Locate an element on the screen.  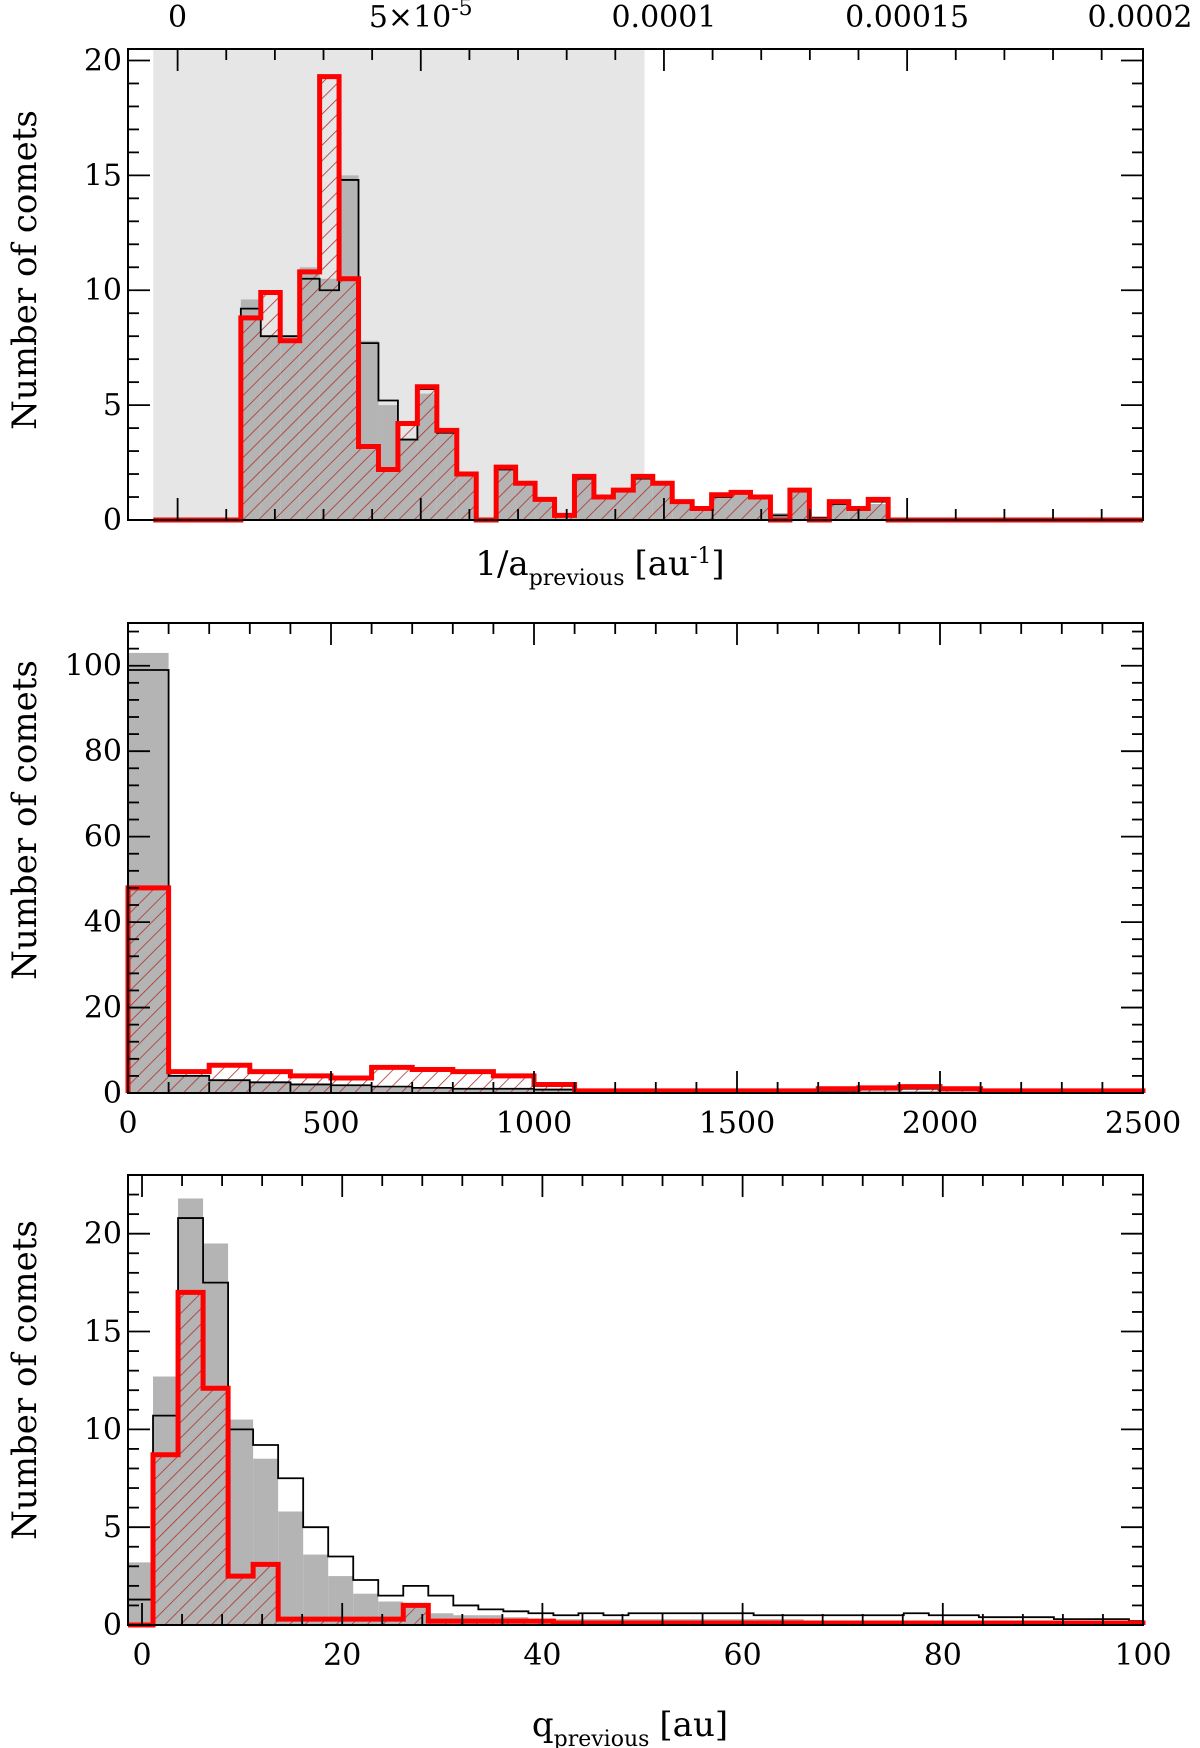
x-tick-label: 2500 is located at coordinates (1143, 1123).